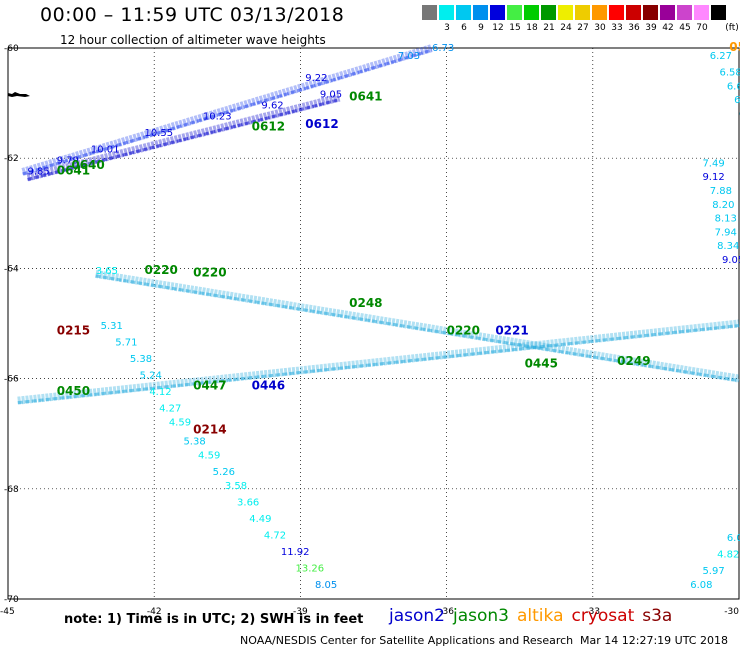 This screenshot has height=650, width=740. What do you see at coordinates (540, 616) in the screenshot?
I see `legend-satellite-altika: altika` at bounding box center [540, 616].